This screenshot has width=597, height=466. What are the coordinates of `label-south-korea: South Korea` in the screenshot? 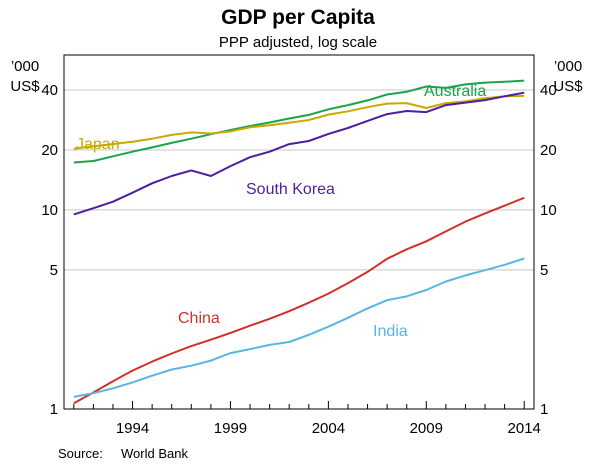 It's located at (290, 189).